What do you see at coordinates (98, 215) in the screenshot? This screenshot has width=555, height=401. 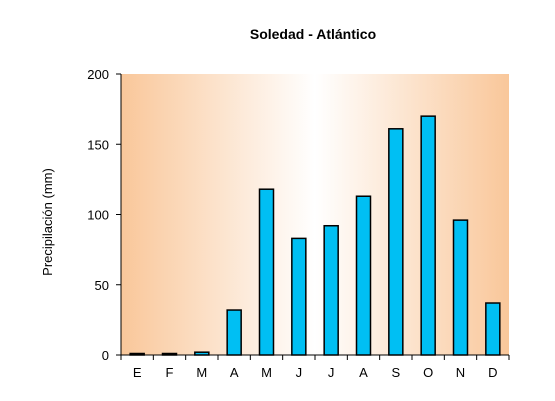 I see `y-tick-label: 100` at bounding box center [98, 215].